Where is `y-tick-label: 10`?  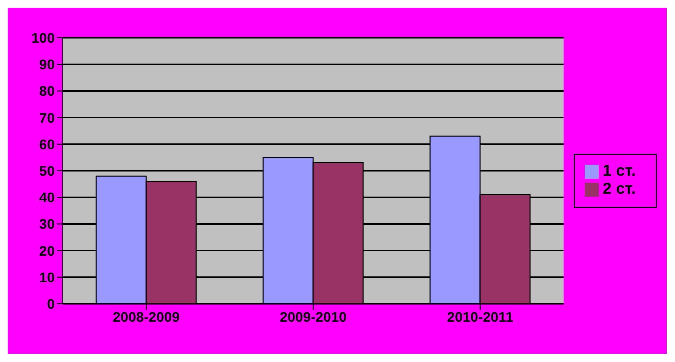 y-tick-label: 10 is located at coordinates (47, 277).